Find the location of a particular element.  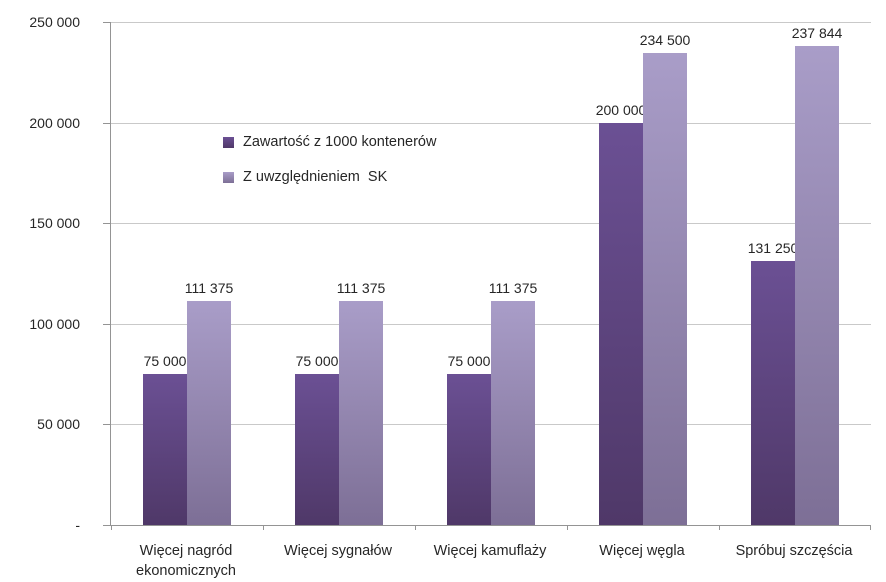

bar-series1-cat5 is located at coordinates (773, 392).